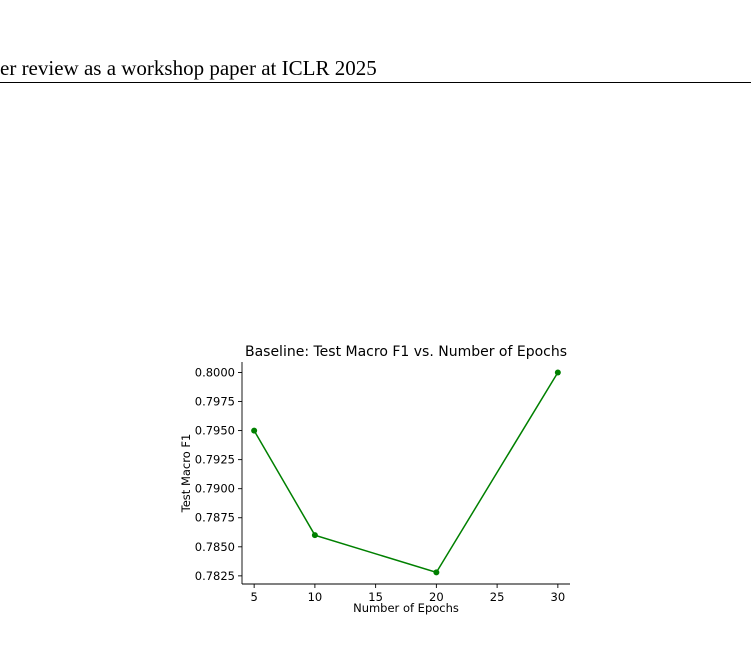 The width and height of the screenshot is (751, 657). What do you see at coordinates (215, 431) in the screenshot?
I see `y-tick-label: 0.7950` at bounding box center [215, 431].